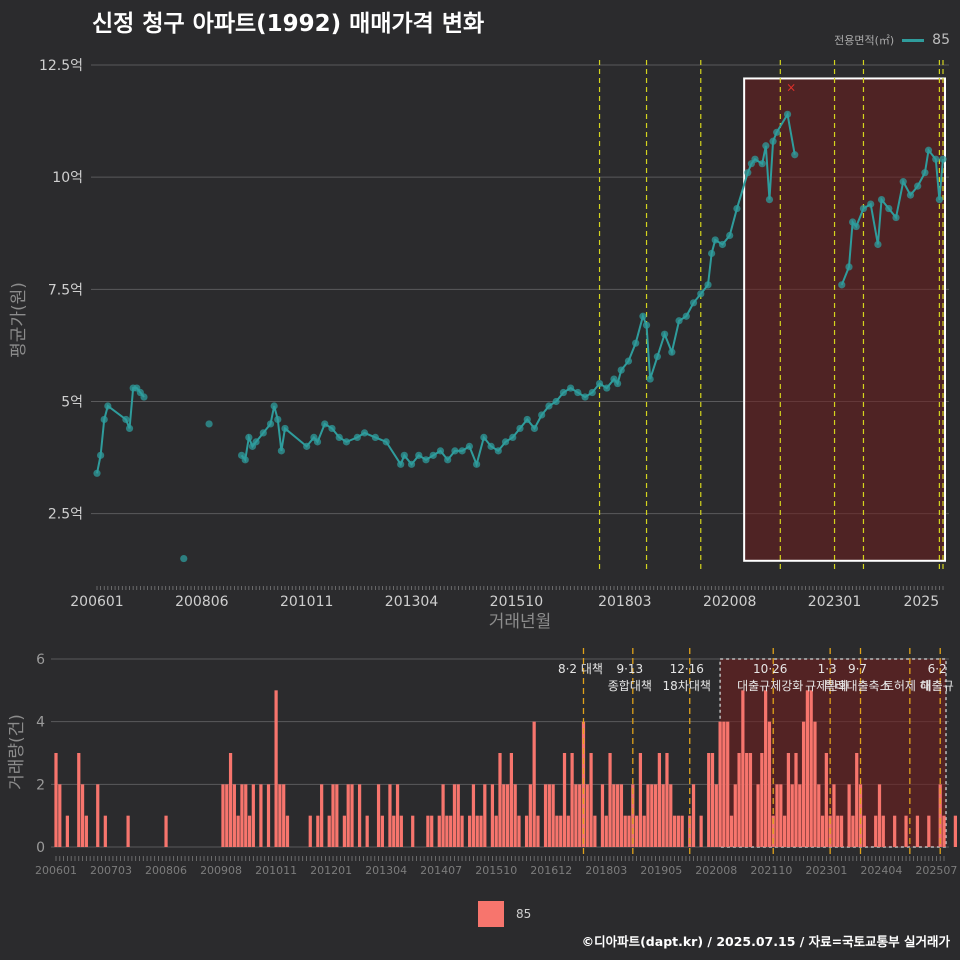 This screenshot has width=960, height=960. Describe the element at coordinates (72, 403) in the screenshot. I see `y-tick-label: 5억` at that location.